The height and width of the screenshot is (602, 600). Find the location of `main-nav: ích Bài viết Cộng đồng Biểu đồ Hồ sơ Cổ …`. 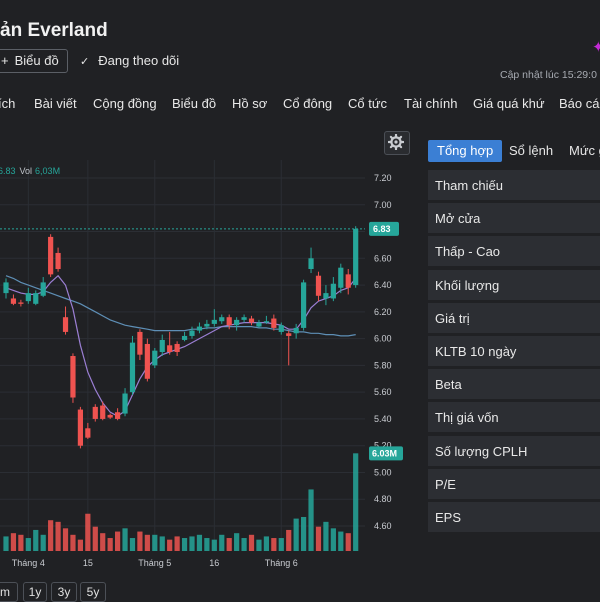

main-nav: ích Bài viết Cộng đồng Biểu đồ Hồ sơ Cổ … is located at coordinates (300, 105).